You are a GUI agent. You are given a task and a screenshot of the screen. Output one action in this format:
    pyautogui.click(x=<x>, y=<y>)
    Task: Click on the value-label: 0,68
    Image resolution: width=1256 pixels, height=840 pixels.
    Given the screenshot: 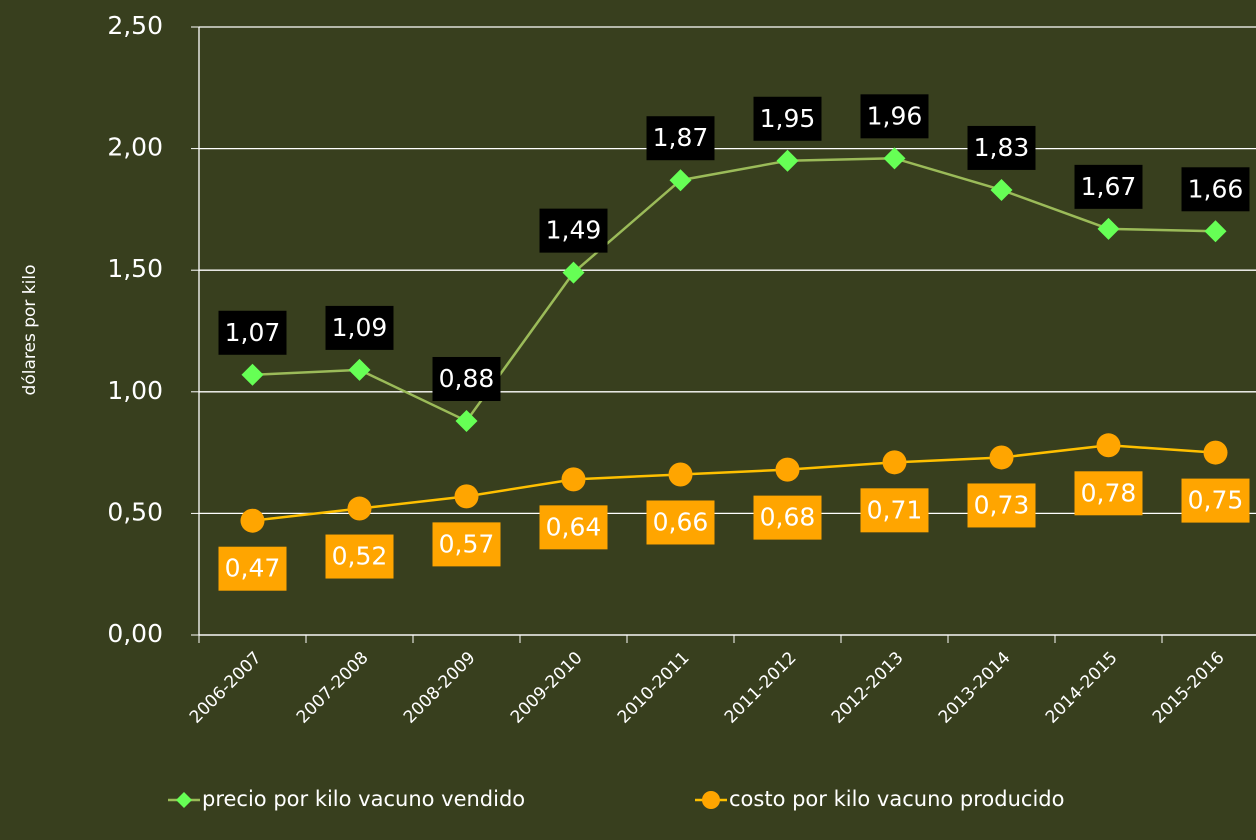 What is the action you would take?
    pyautogui.click(x=788, y=517)
    